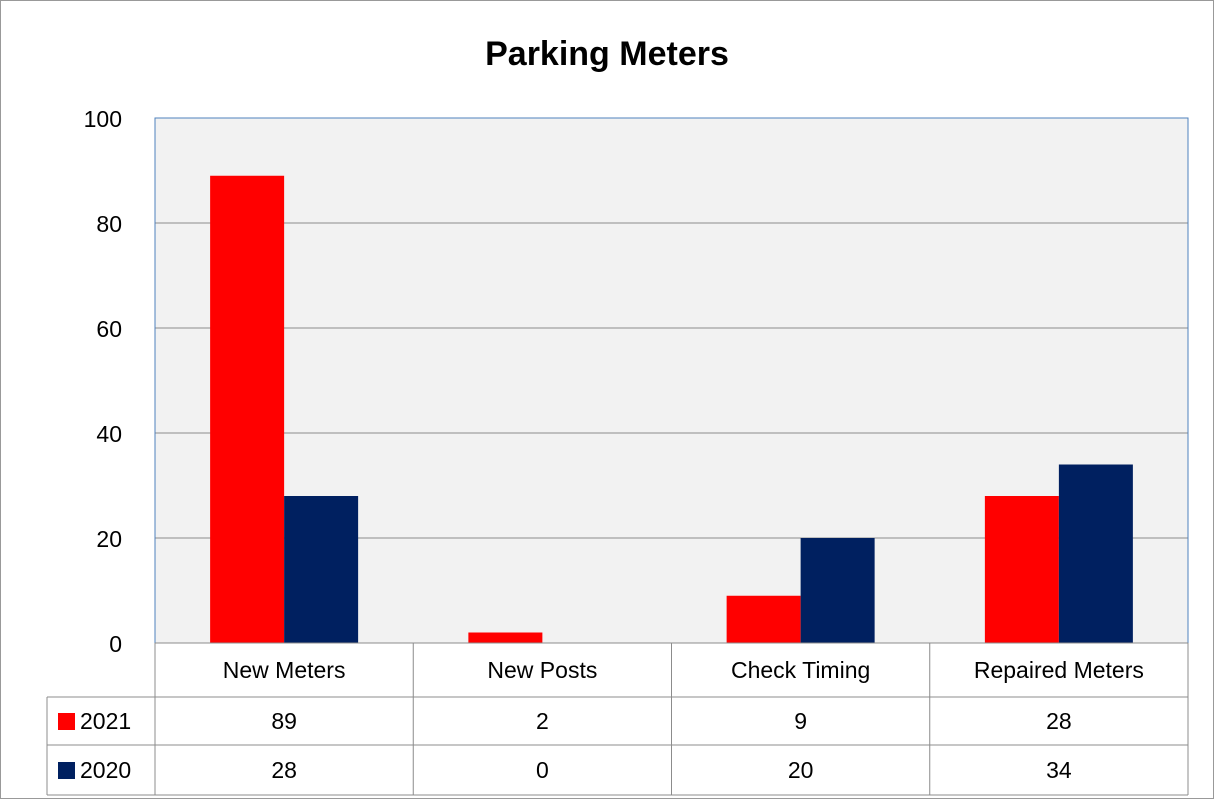  Describe the element at coordinates (607, 54) in the screenshot. I see `chart-title: Parking Meters` at that location.